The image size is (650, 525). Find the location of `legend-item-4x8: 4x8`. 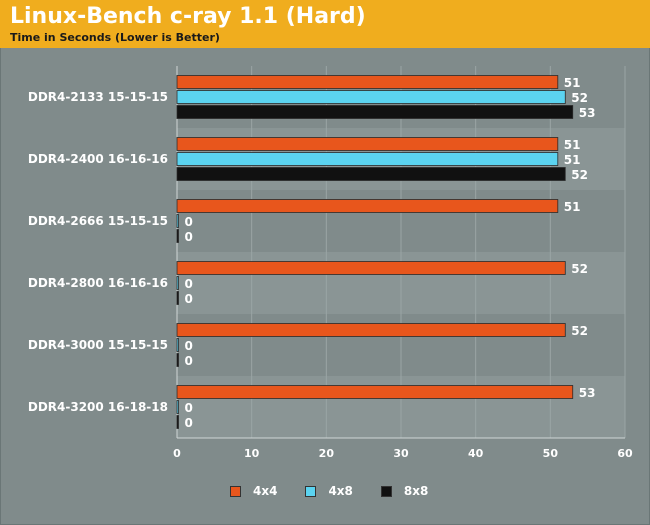

legend-item-4x8: 4x8 is located at coordinates (329, 491).